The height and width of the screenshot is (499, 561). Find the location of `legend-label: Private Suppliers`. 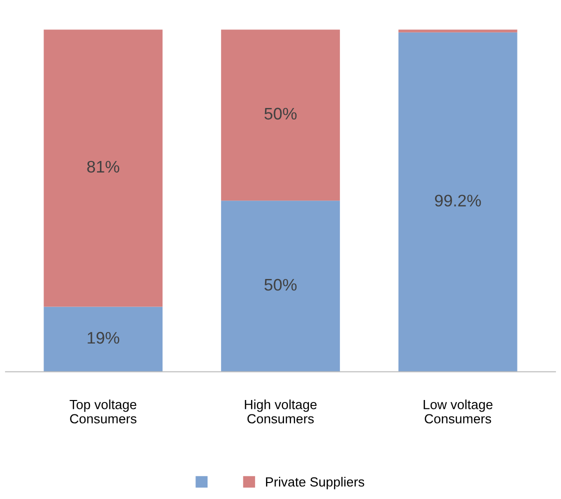

legend-label: Private Suppliers is located at coordinates (315, 483).